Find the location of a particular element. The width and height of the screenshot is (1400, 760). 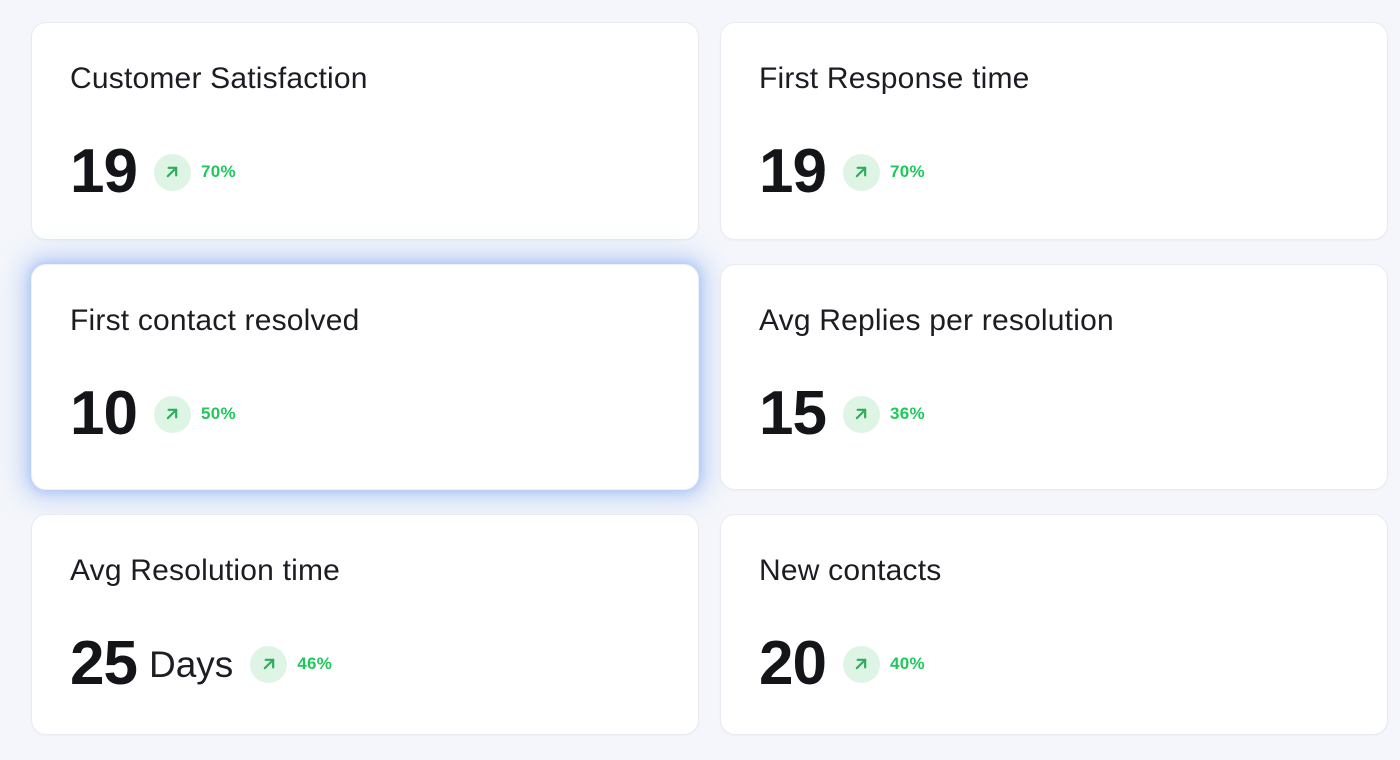

kpi-delta-percent: 40% is located at coordinates (907, 663).